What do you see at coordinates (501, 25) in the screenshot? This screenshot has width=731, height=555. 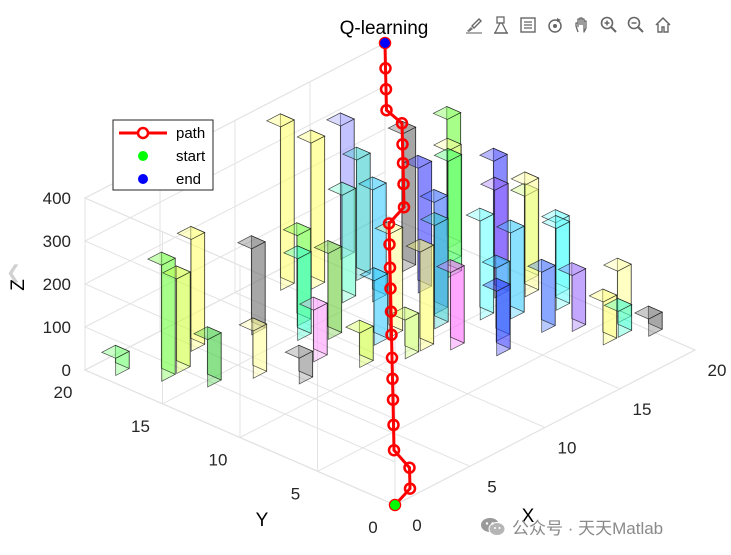 I see `data-tips-icon` at bounding box center [501, 25].